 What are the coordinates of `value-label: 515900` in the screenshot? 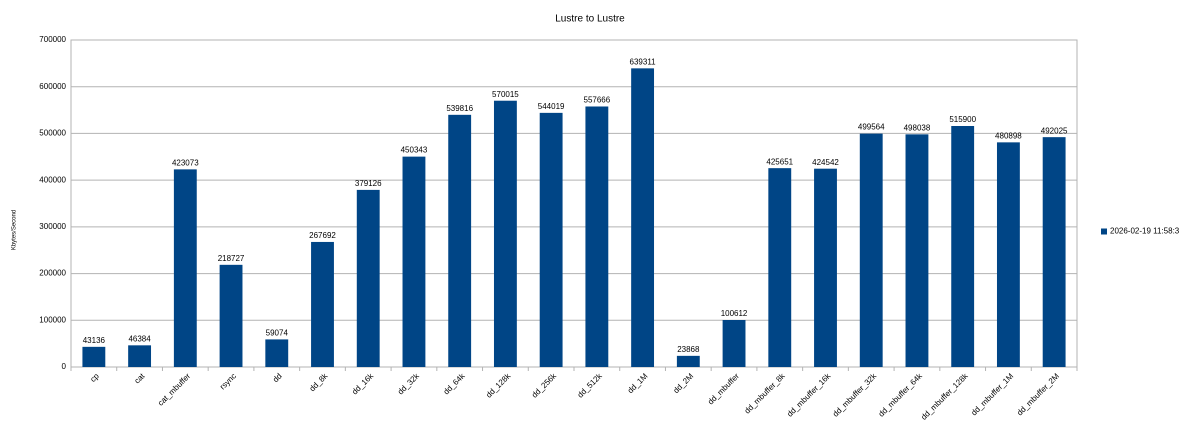 It's located at (962, 119).